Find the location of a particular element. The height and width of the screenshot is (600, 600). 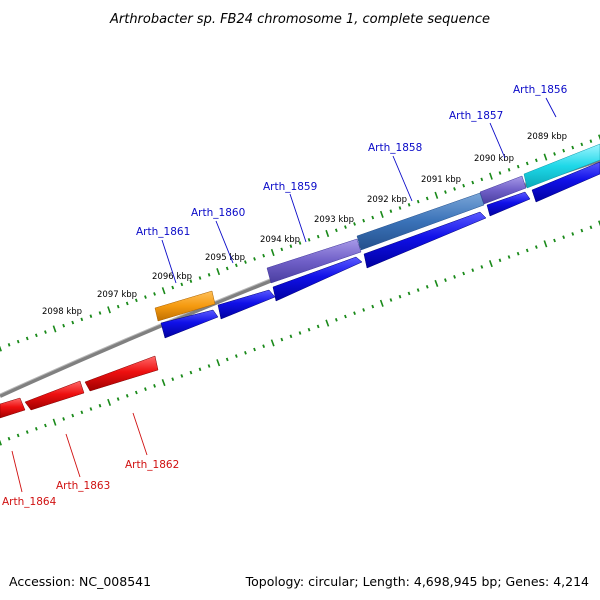

kbp-label: 2095 kbp is located at coordinates (225, 258).